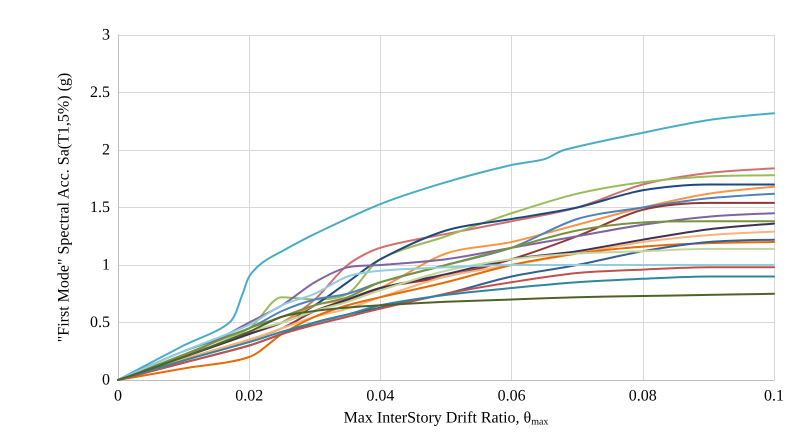 Image resolution: width=805 pixels, height=441 pixels. Describe the element at coordinates (118, 396) in the screenshot. I see `x-tick-label: 0` at that location.